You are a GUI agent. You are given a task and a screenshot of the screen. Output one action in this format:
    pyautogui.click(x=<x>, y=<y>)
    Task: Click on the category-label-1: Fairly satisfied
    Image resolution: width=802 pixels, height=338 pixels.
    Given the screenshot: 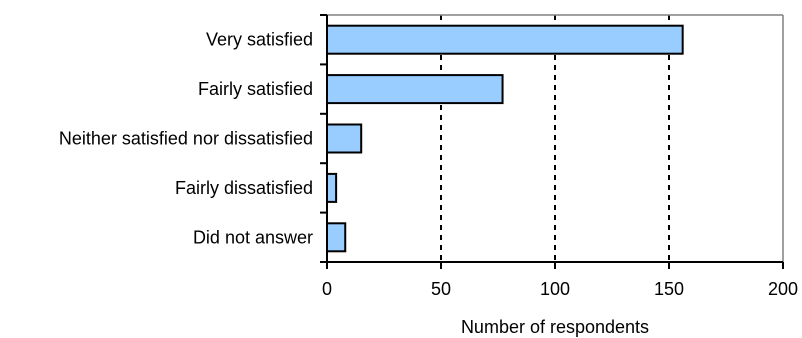 What is the action you would take?
    pyautogui.click(x=255, y=89)
    